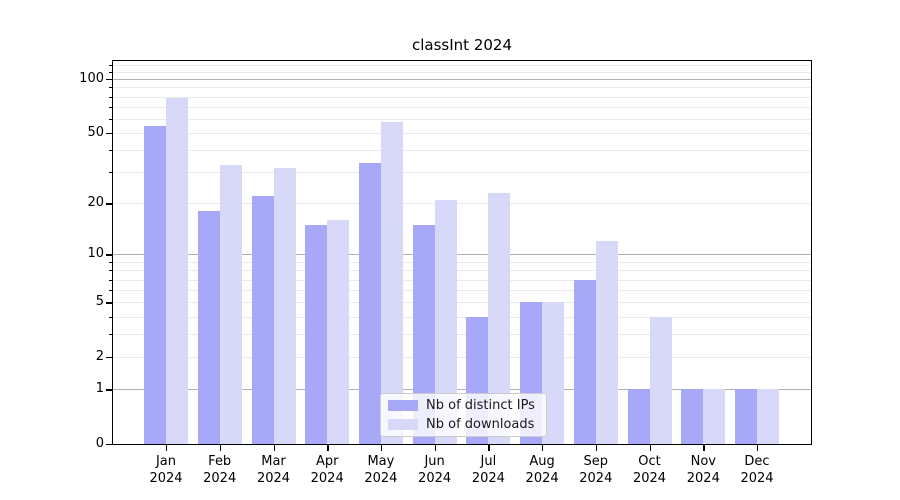 The height and width of the screenshot is (500, 900). What do you see at coordinates (480, 405) in the screenshot?
I see `legend-label-distinct-ips: Nb of distinct IPs` at bounding box center [480, 405].